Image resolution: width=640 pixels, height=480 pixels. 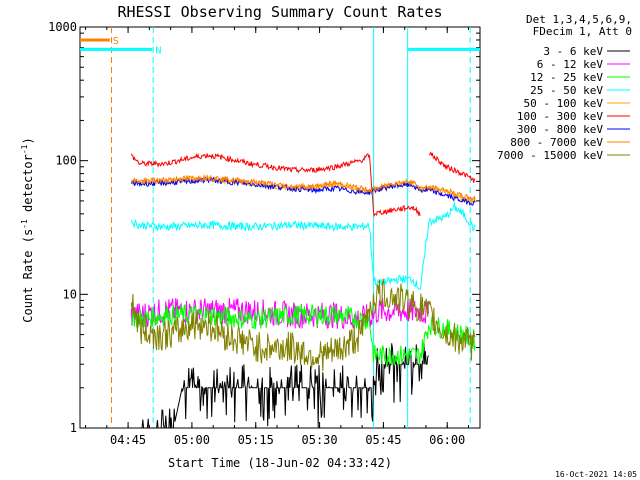 I want to click on series-line-800-7000-kev, so click(x=303, y=187).